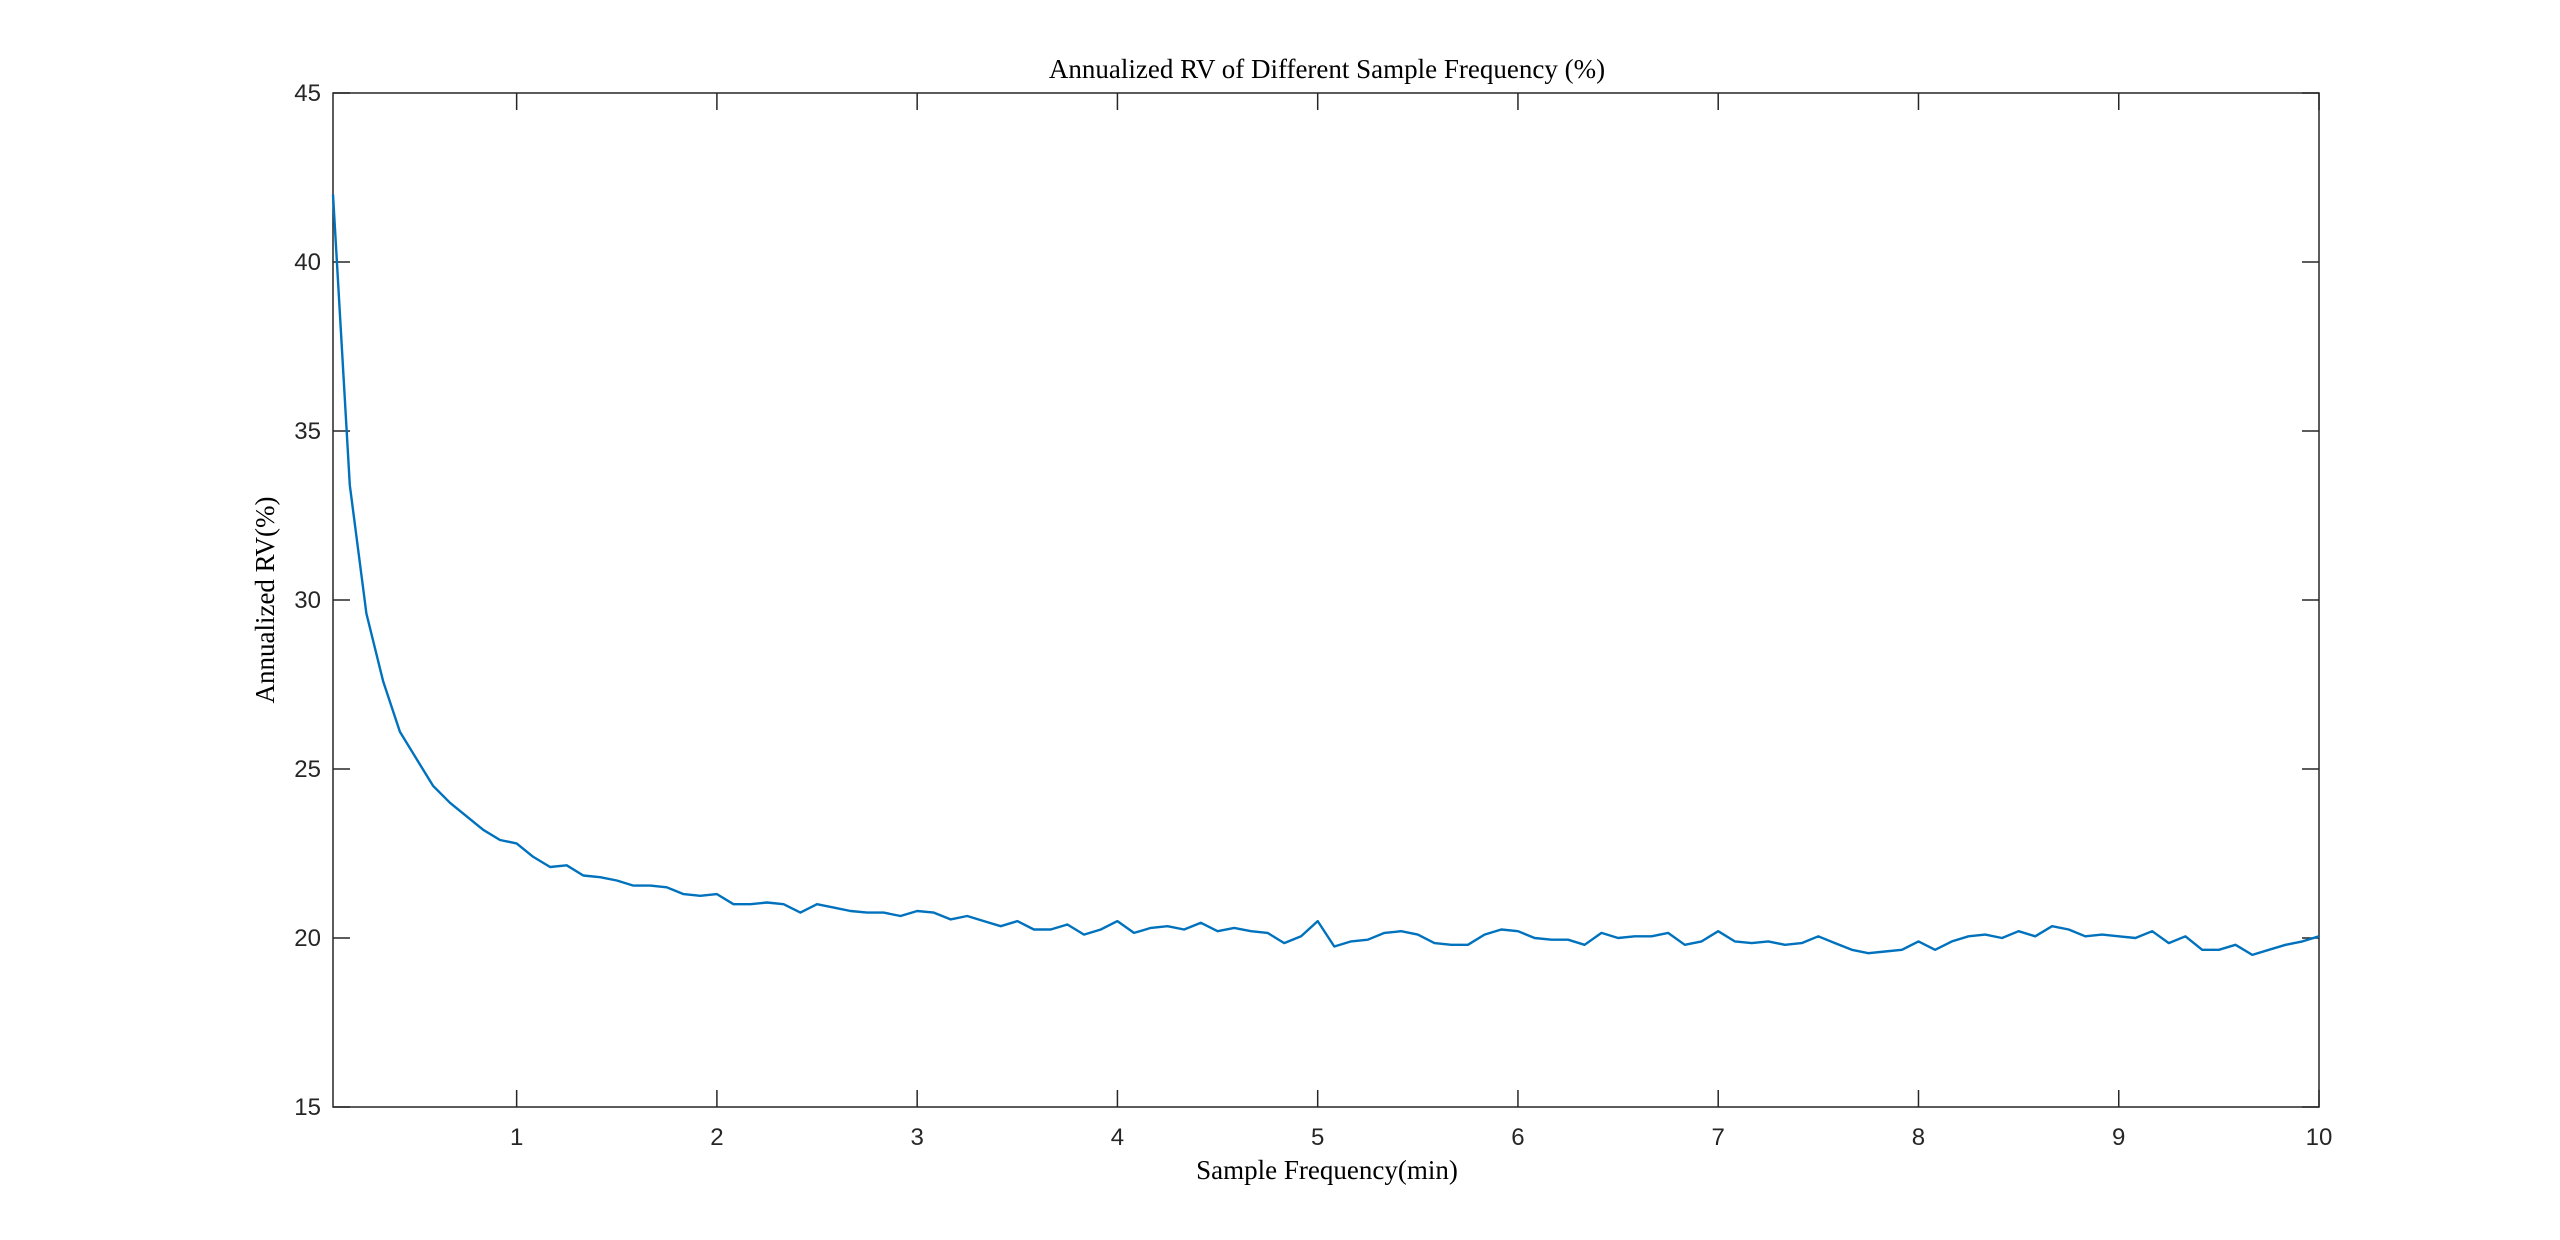  What do you see at coordinates (2319, 1137) in the screenshot?
I see `x-tick-label: 10` at bounding box center [2319, 1137].